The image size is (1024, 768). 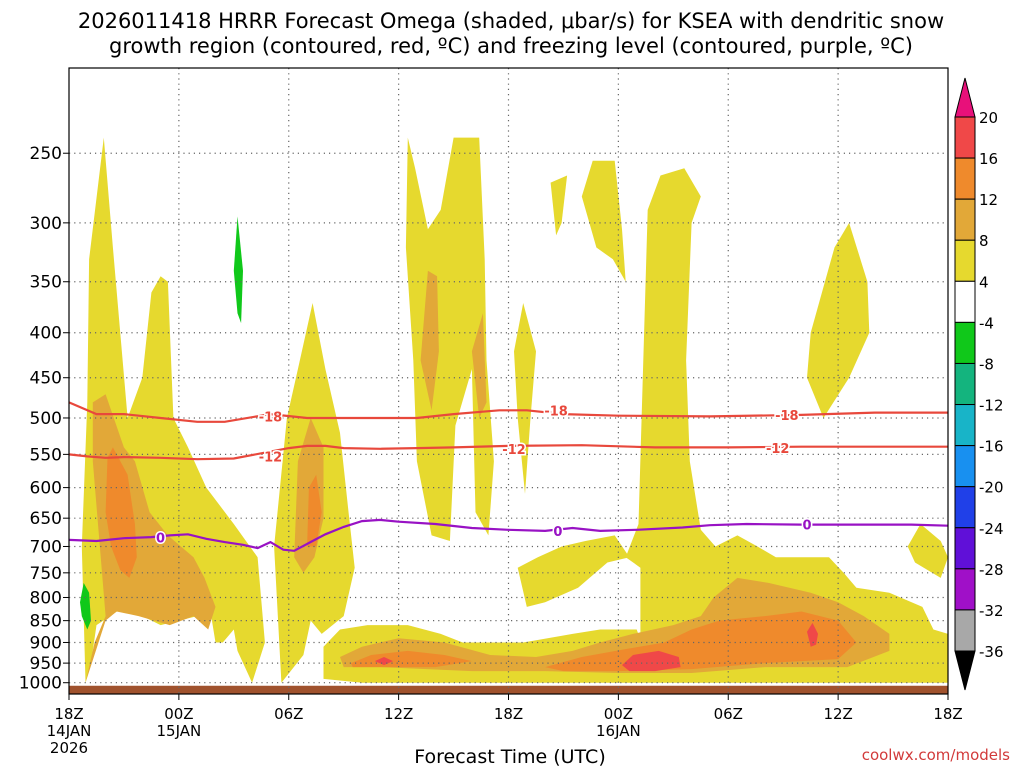 What do you see at coordinates (46, 419) in the screenshot?
I see `y-tick-label-500: 500` at bounding box center [46, 419].